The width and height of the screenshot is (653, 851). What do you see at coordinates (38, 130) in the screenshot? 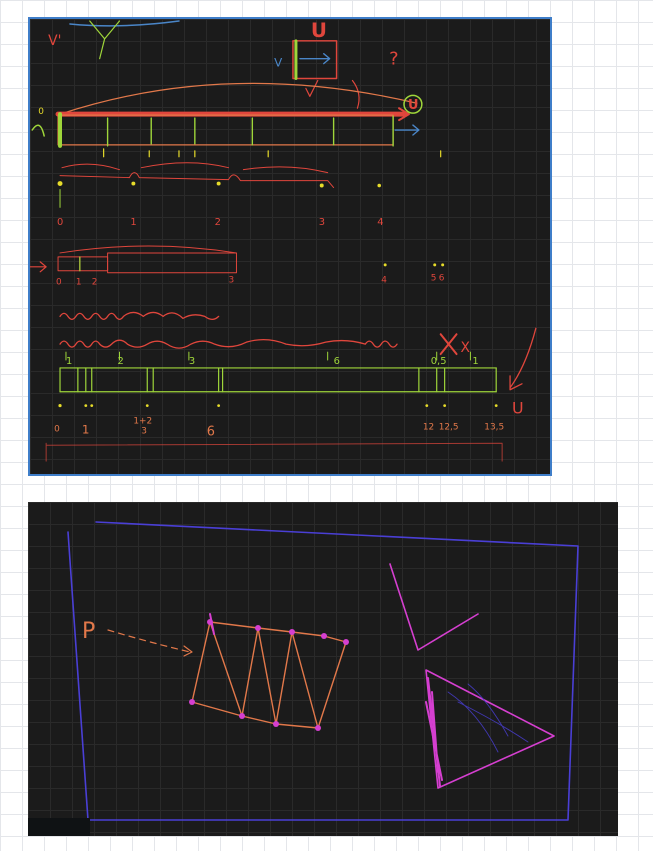
I see `rod-left-mark` at bounding box center [38, 130].